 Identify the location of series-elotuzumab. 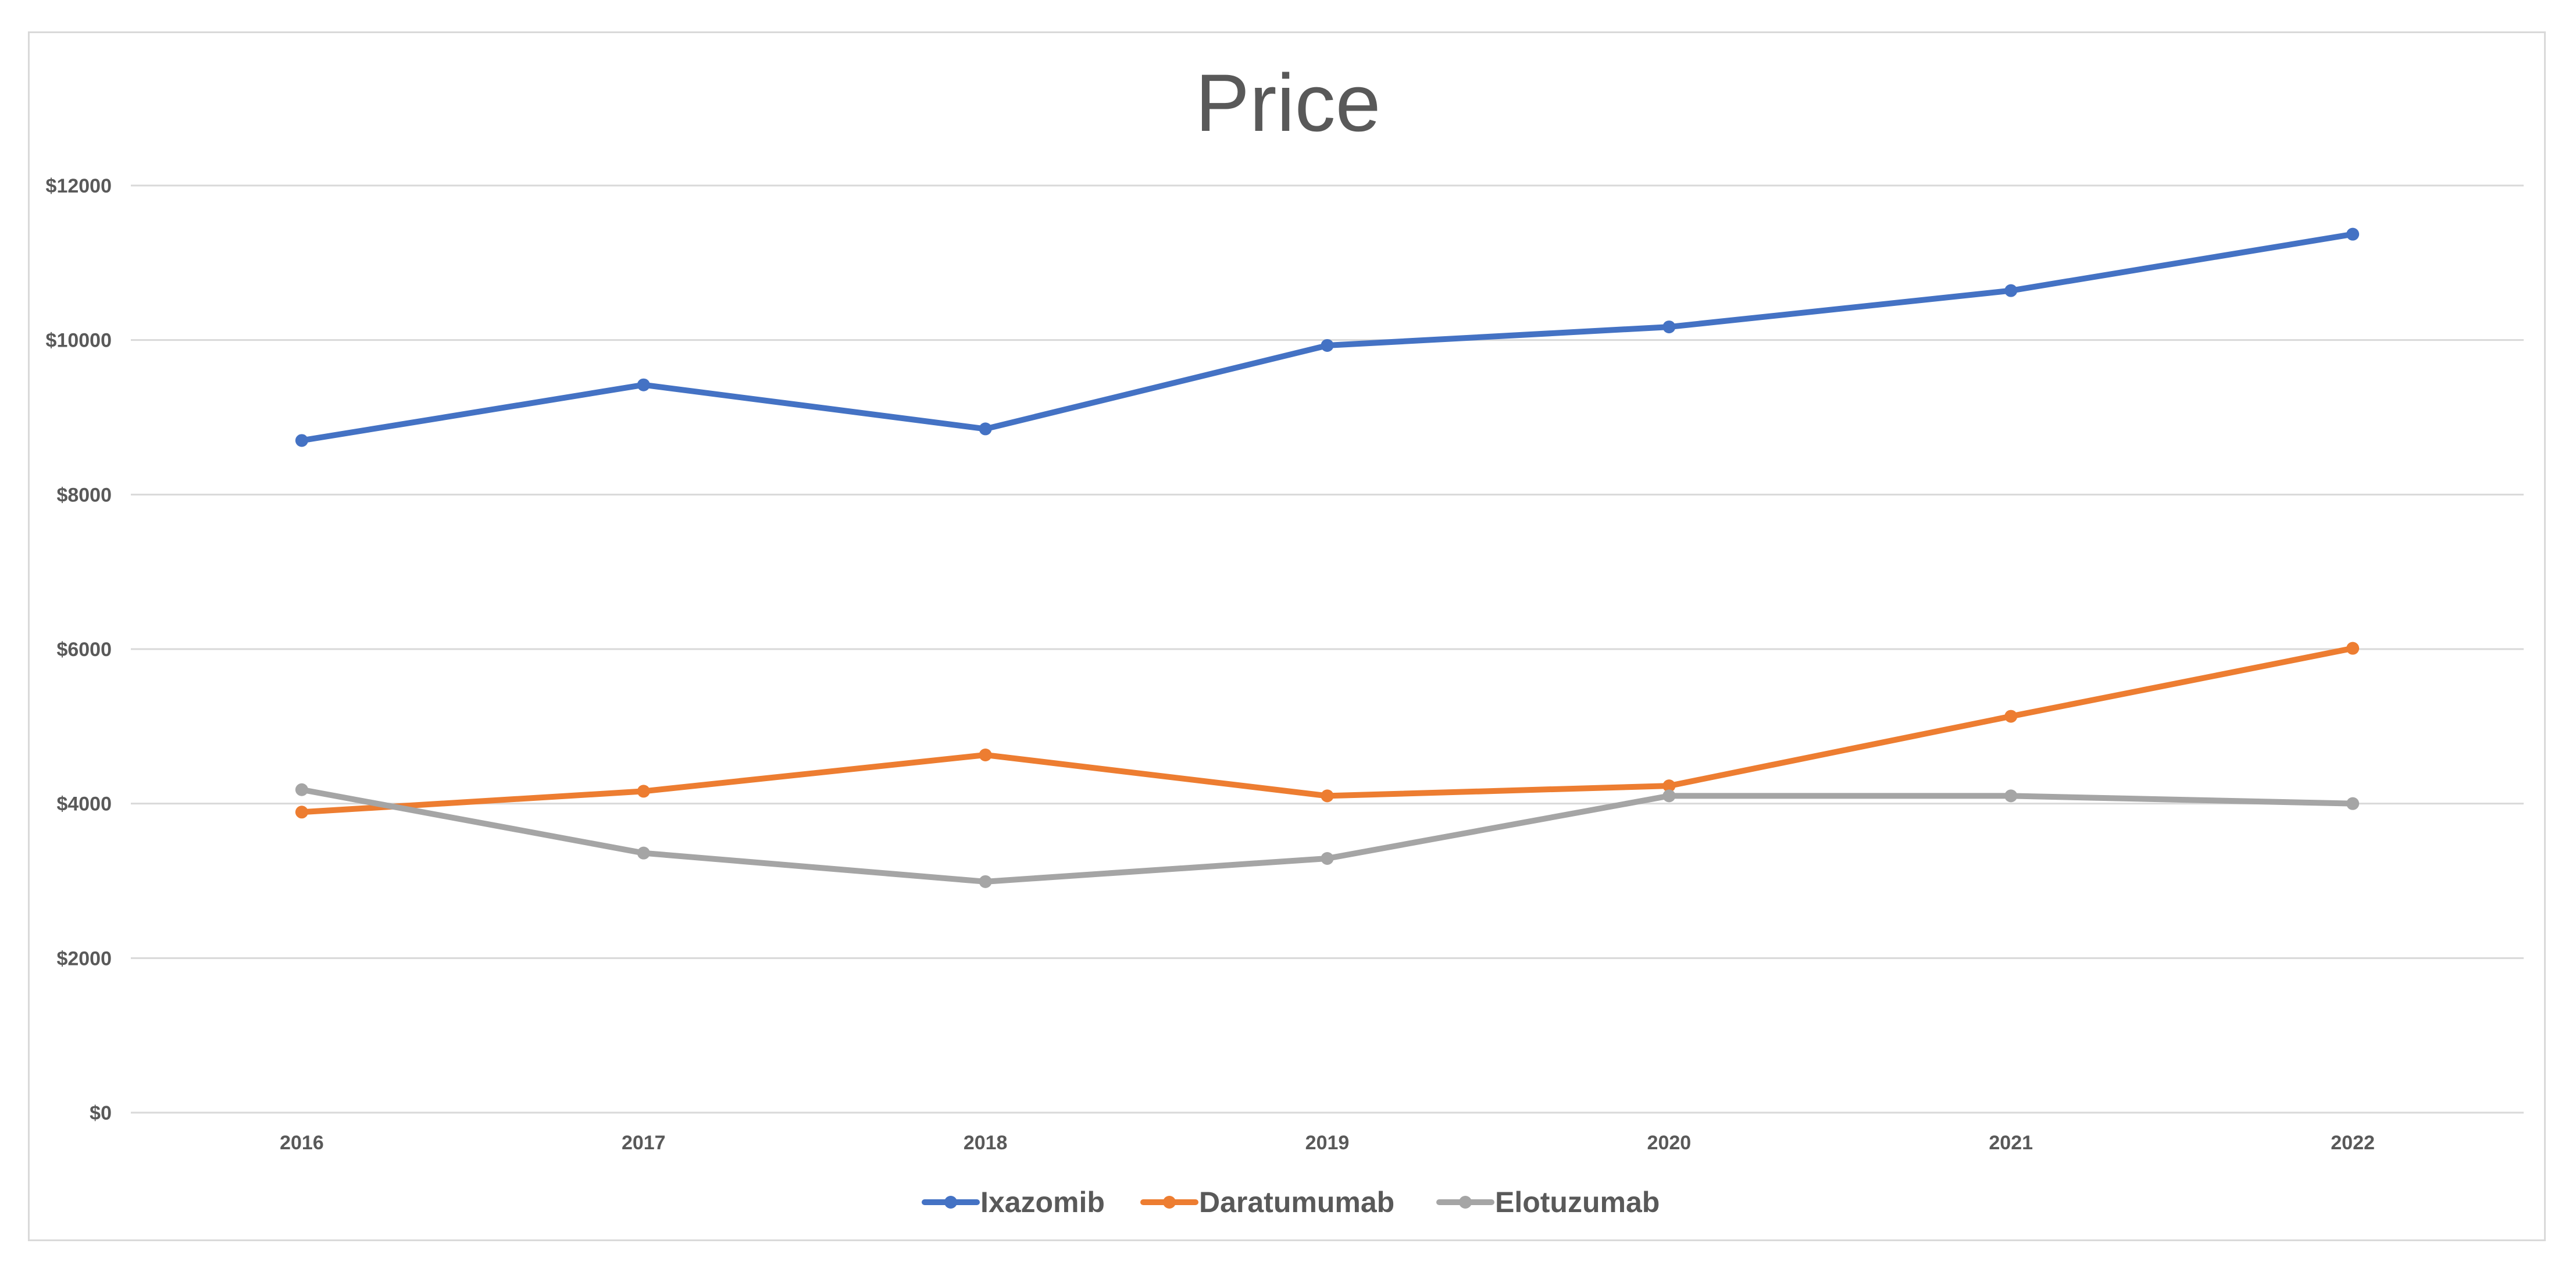
(1328, 835).